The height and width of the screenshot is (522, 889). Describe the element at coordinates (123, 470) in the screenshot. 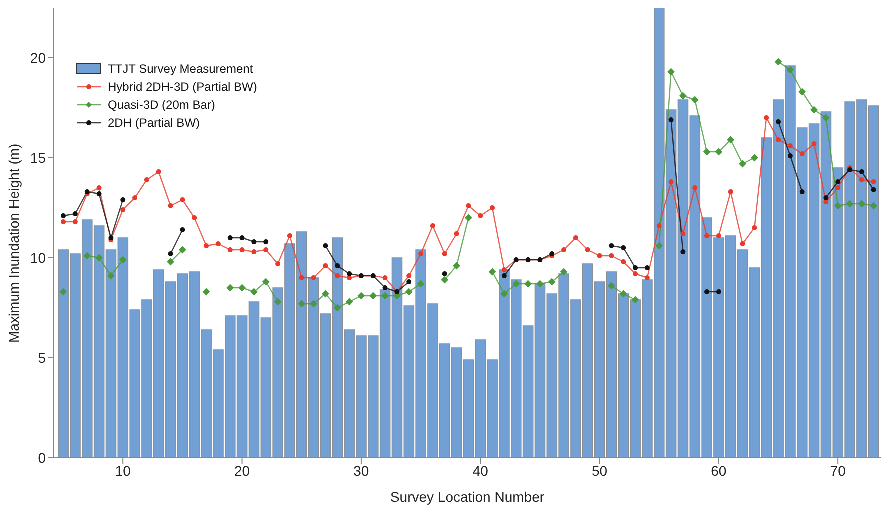

I see `x-tick-label: 10` at that location.